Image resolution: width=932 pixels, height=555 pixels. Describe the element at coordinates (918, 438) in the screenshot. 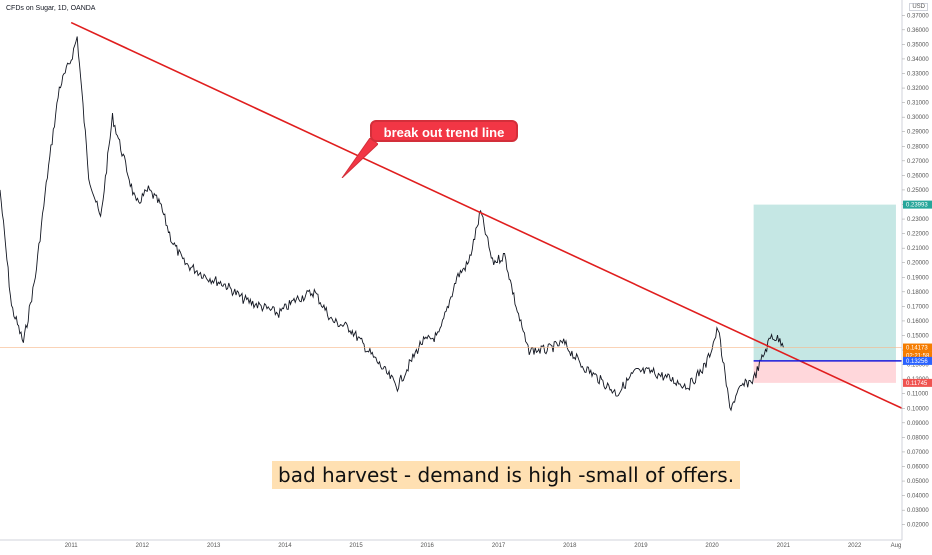

I see `y-tick-label: 0.08000` at that location.